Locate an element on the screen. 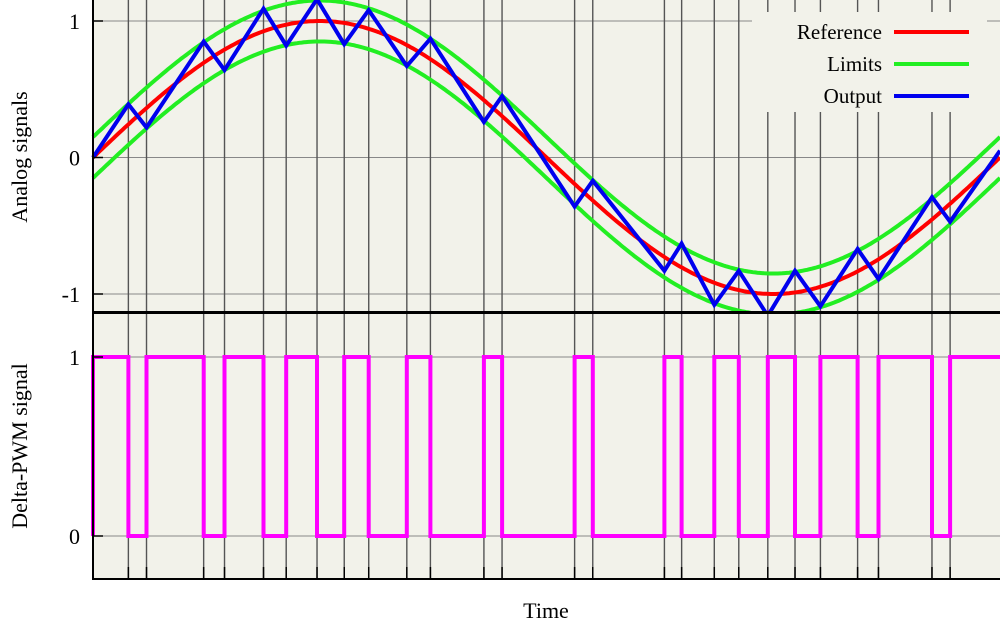  bottom-y-tick-label: 1 is located at coordinates (74, 357).